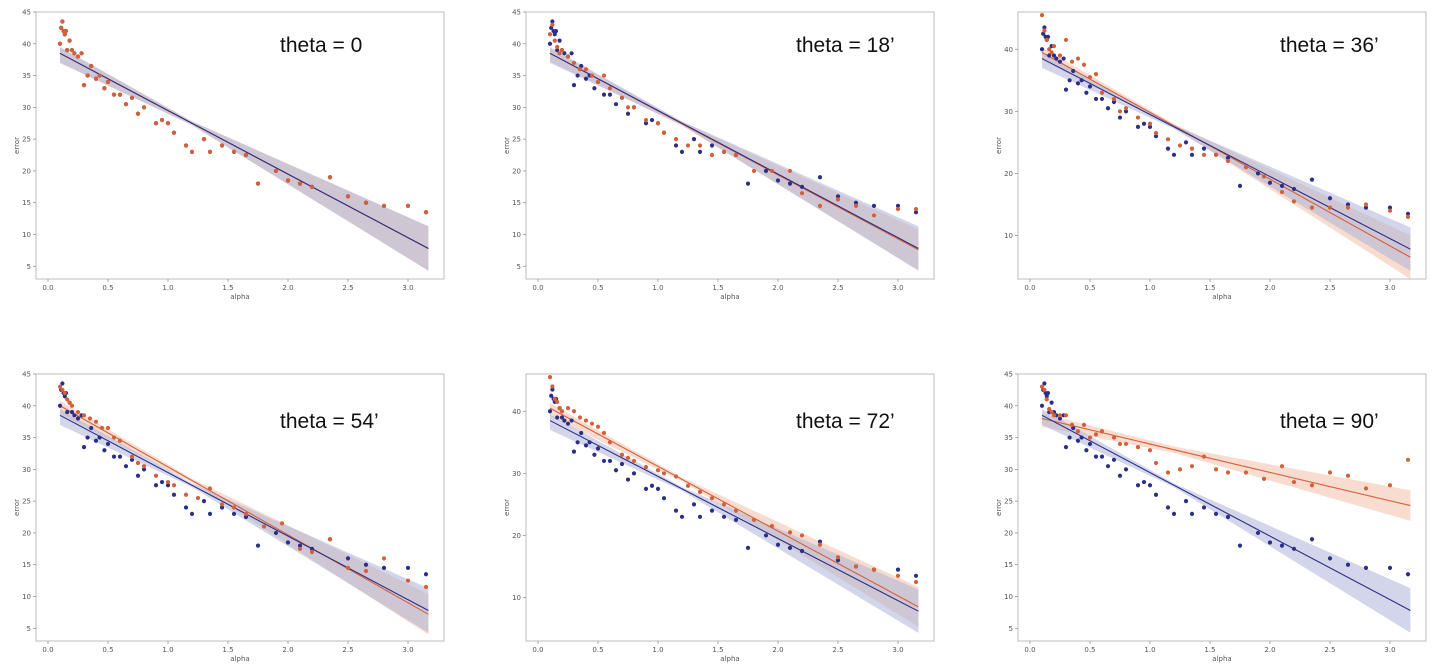  What do you see at coordinates (1029, 288) in the screenshot?
I see `x-tick-label: 0.0` at bounding box center [1029, 288].